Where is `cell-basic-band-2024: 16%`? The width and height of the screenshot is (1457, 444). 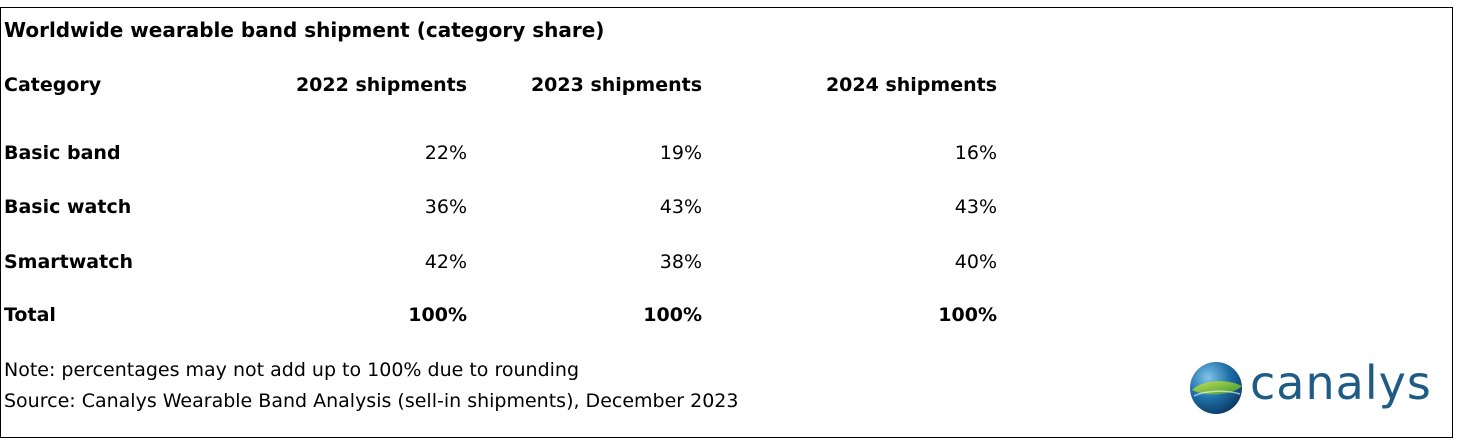
cell-basic-band-2024: 16% is located at coordinates (975, 153).